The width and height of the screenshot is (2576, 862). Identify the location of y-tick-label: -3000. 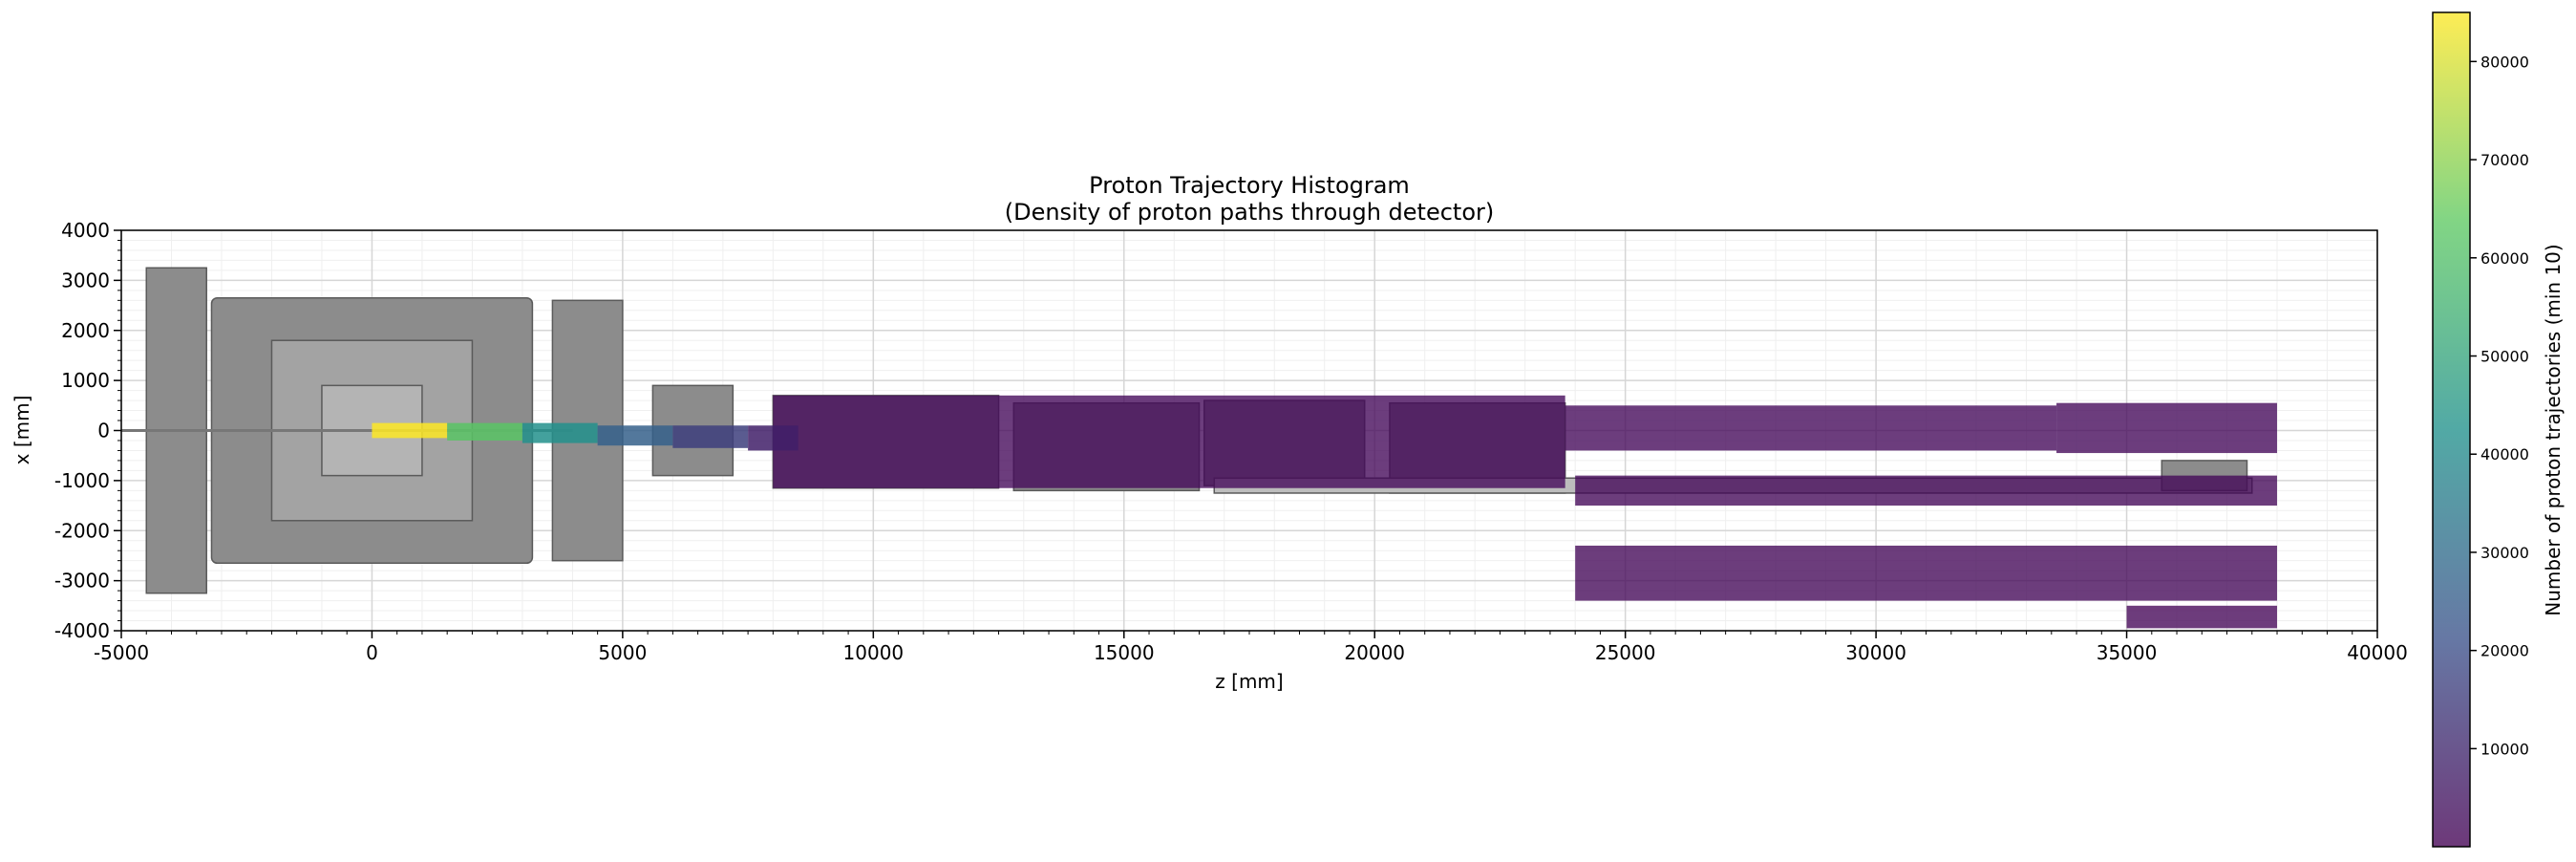
(82, 581).